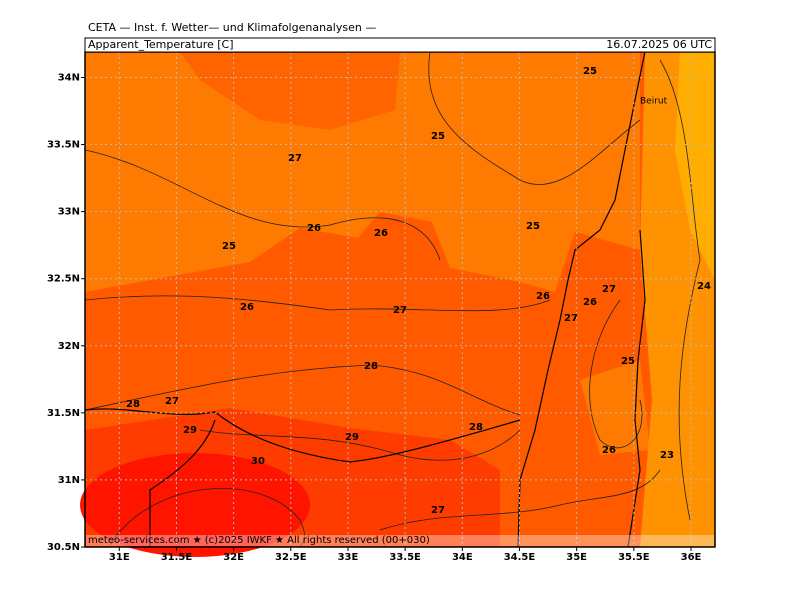 Image resolution: width=800 pixels, height=600 pixels. What do you see at coordinates (69, 77) in the screenshot?
I see `lat-tick-label: 34N` at bounding box center [69, 77].